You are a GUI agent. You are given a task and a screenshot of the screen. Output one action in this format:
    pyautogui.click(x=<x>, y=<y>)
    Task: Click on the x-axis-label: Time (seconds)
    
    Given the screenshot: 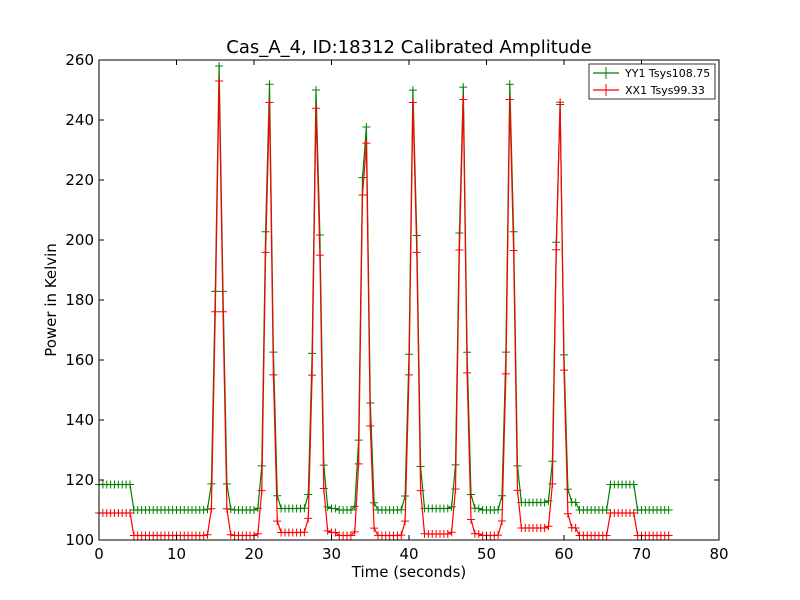 What is the action you would take?
    pyautogui.click(x=409, y=572)
    